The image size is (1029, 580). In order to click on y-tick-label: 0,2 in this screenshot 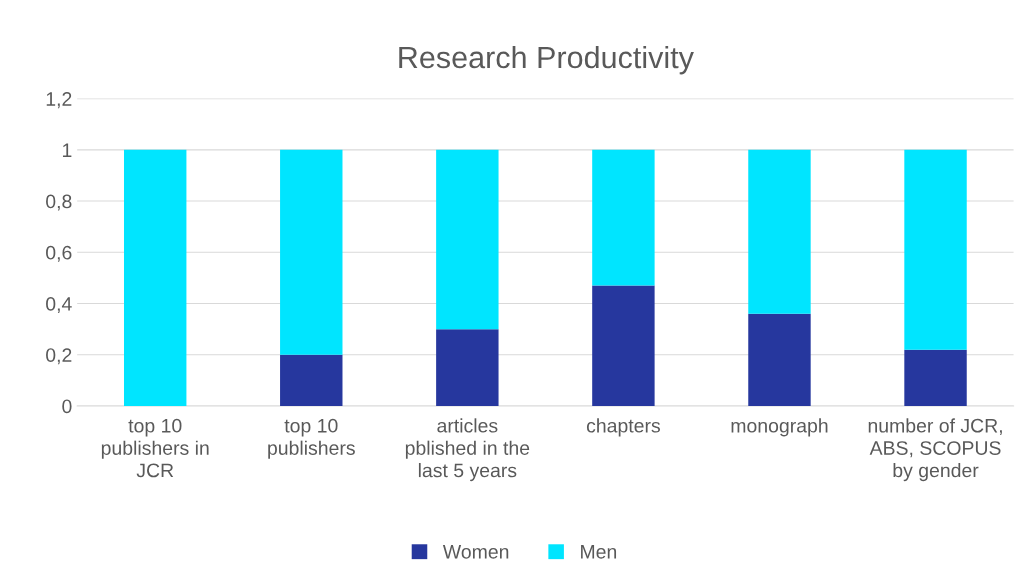, I will do `click(59, 356)`.